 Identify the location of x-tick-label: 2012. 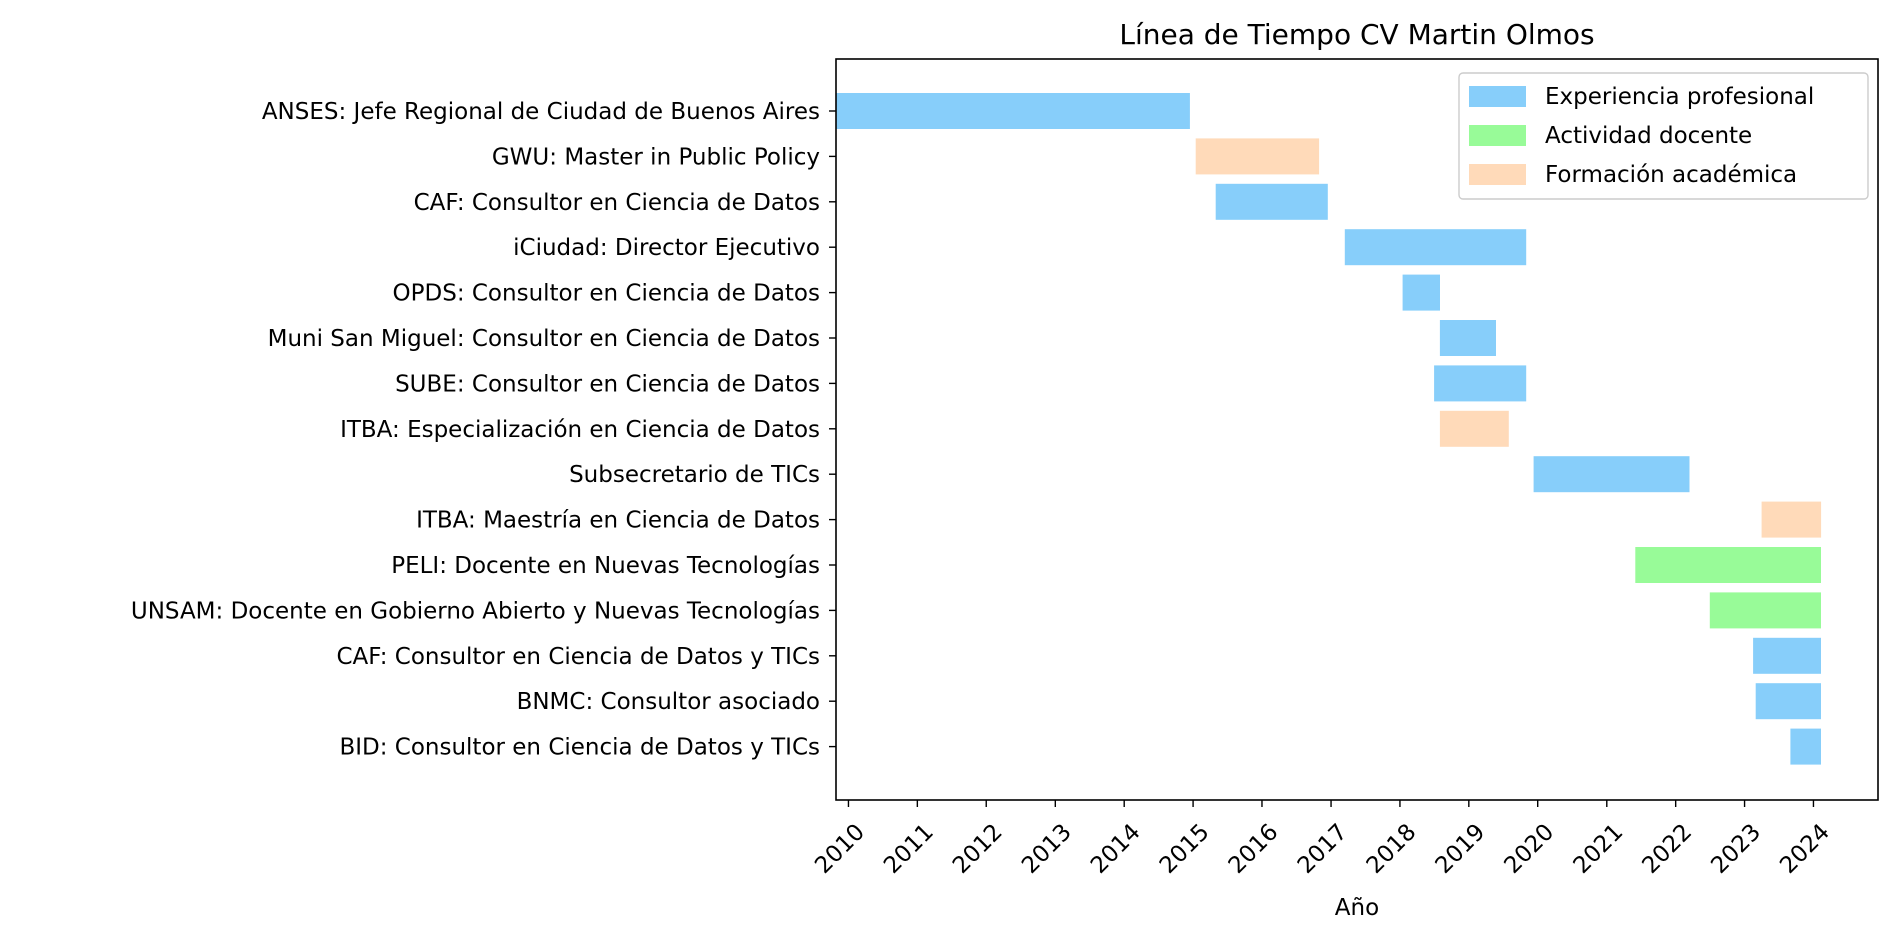
(978, 849).